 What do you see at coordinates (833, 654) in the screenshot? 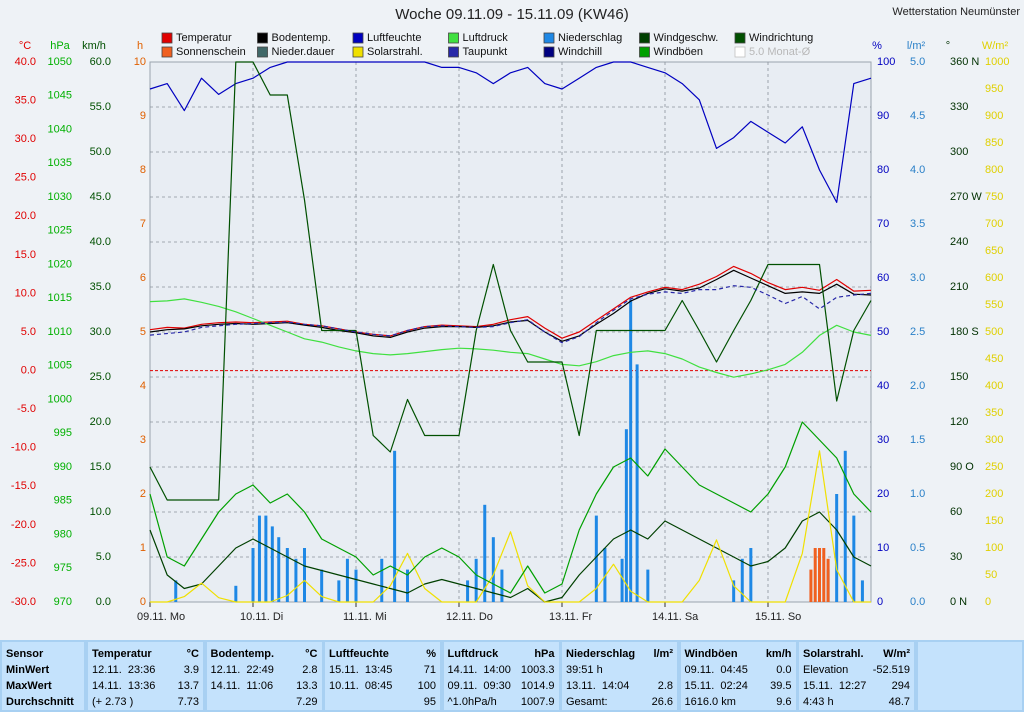
I see `column-title: Solarstrahl.` at bounding box center [833, 654].